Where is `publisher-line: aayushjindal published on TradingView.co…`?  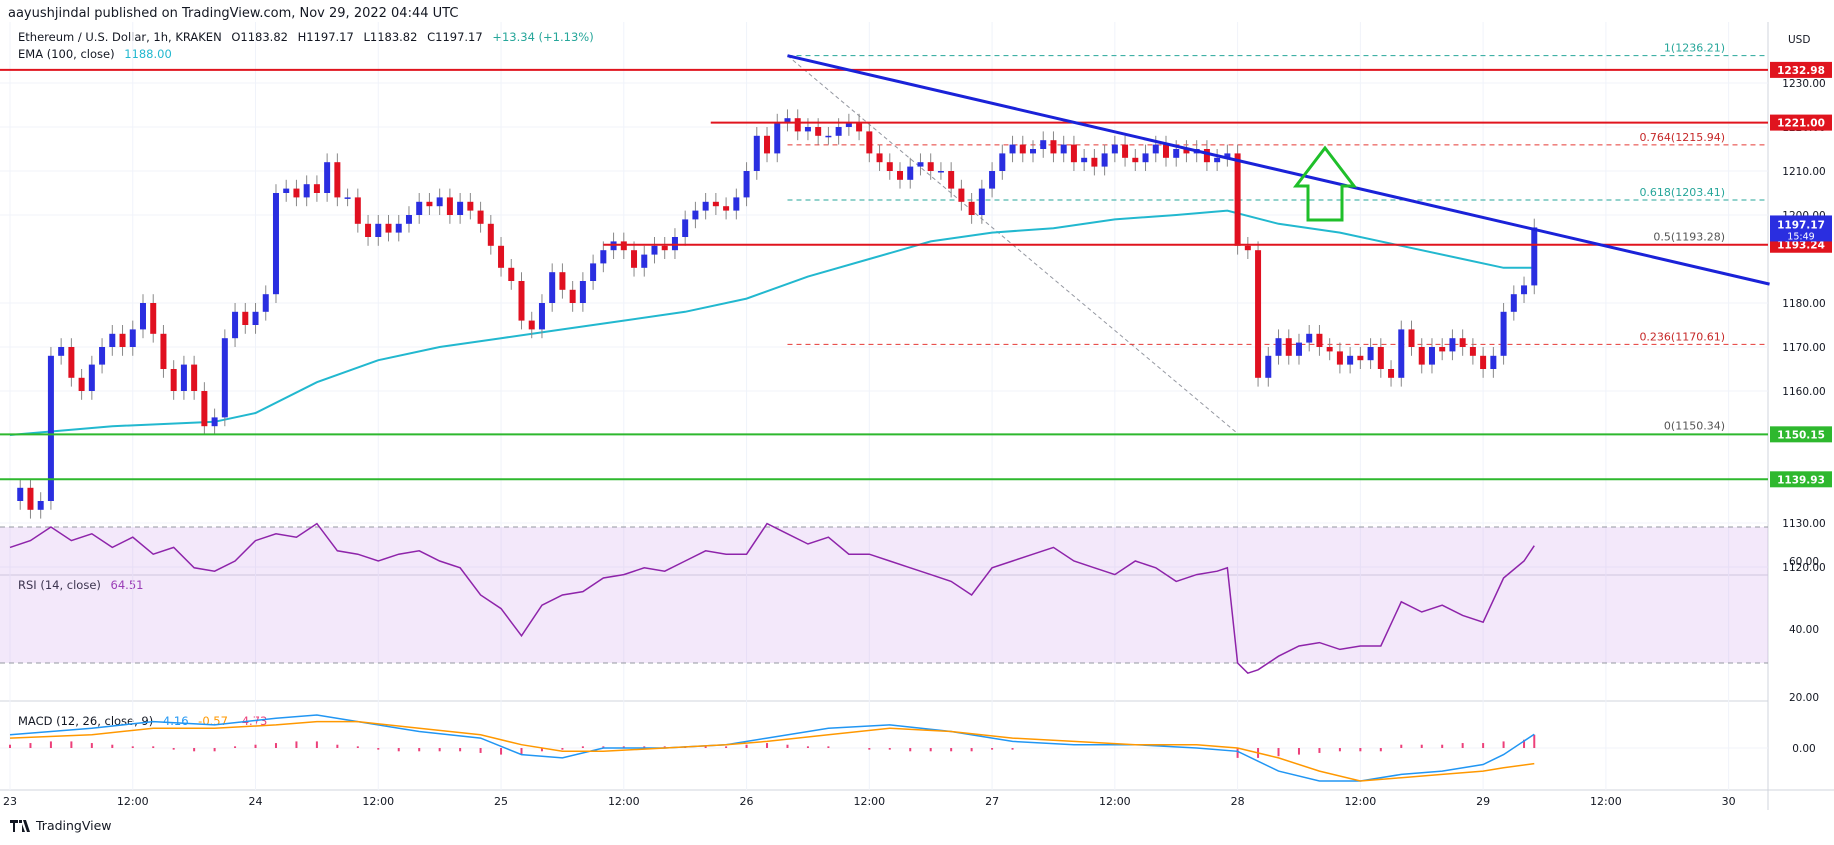 publisher-line: aayushjindal published on TradingView.co… is located at coordinates (233, 13).